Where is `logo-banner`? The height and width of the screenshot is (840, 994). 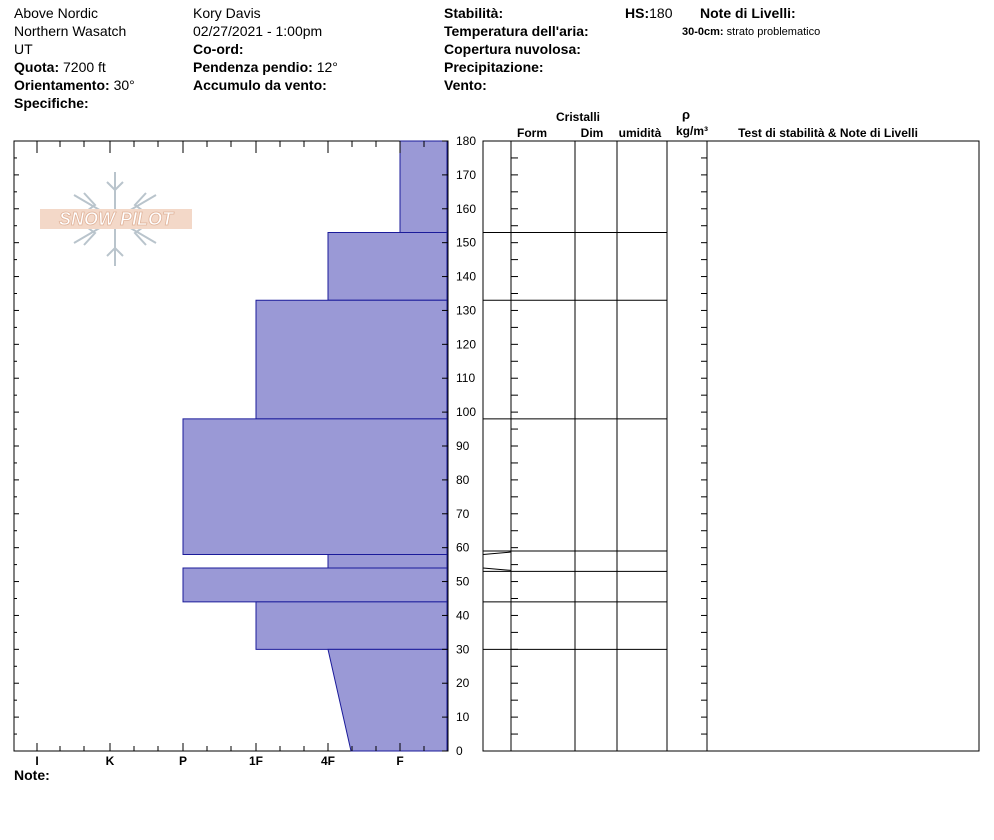 logo-banner is located at coordinates (116, 219).